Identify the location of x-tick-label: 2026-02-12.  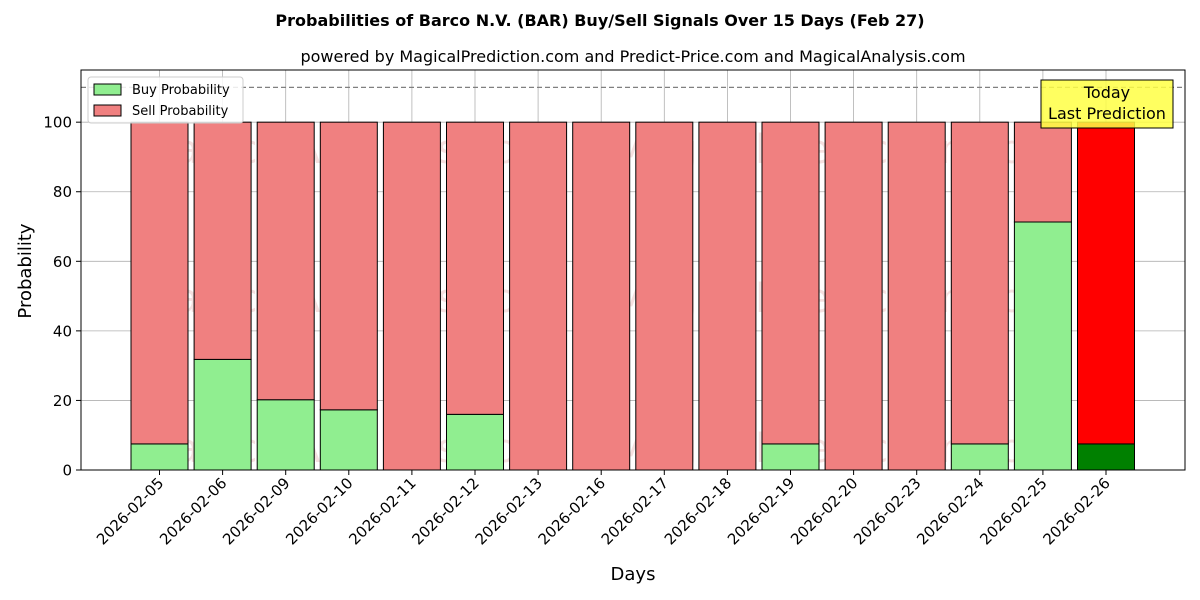
(445, 511).